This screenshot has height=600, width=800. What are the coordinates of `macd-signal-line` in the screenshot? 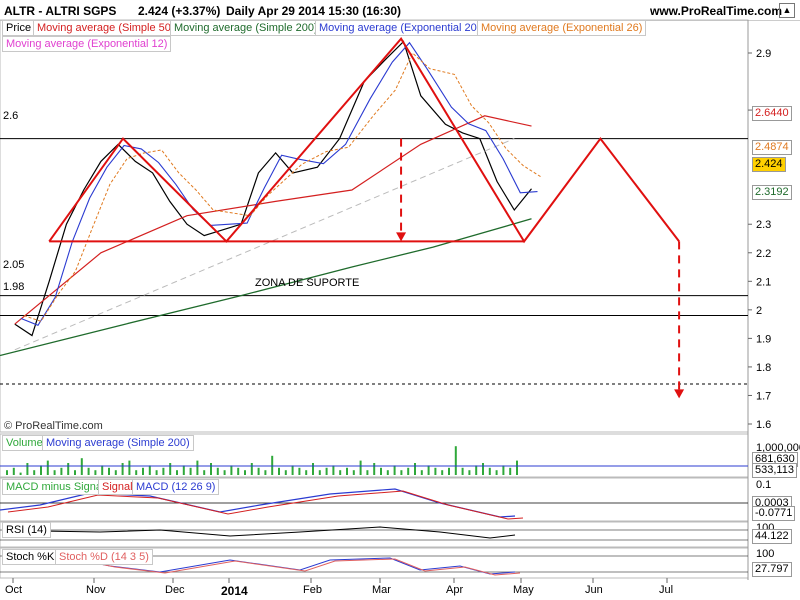 It's located at (265, 505).